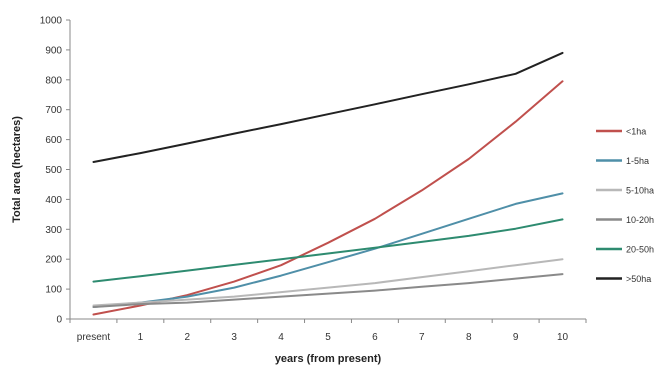 The height and width of the screenshot is (367, 654). What do you see at coordinates (53, 200) in the screenshot?
I see `y-tick-label: 400` at bounding box center [53, 200].